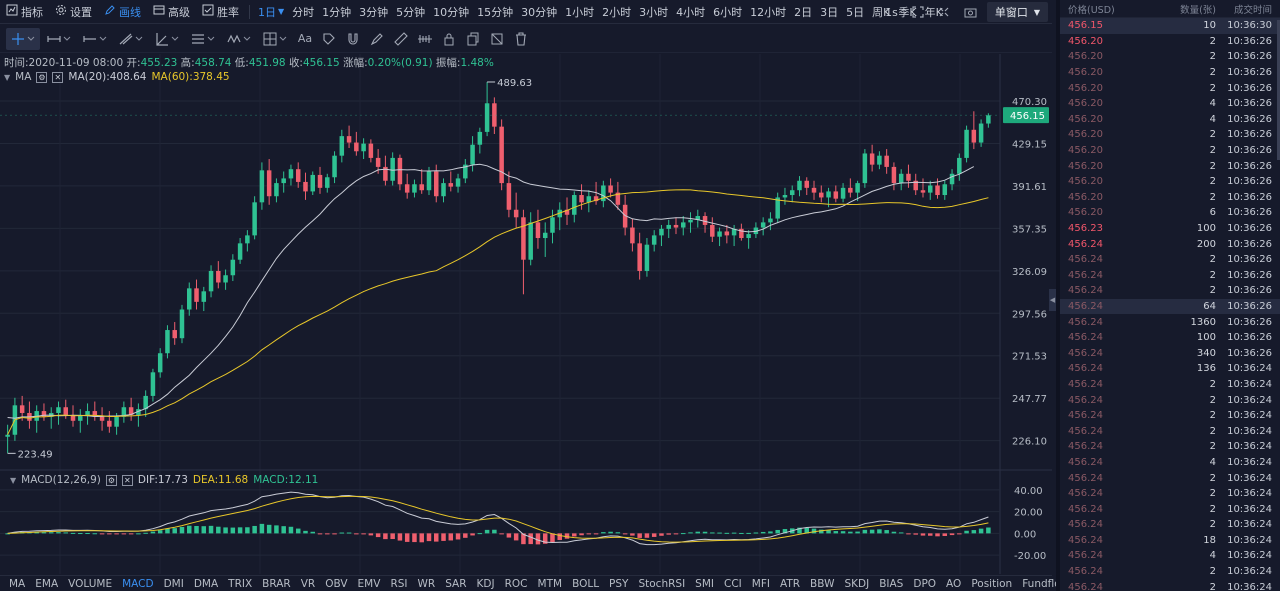 This screenshot has height=591, width=1280. What do you see at coordinates (275, 39) in the screenshot?
I see `fibonacci-icon` at bounding box center [275, 39].